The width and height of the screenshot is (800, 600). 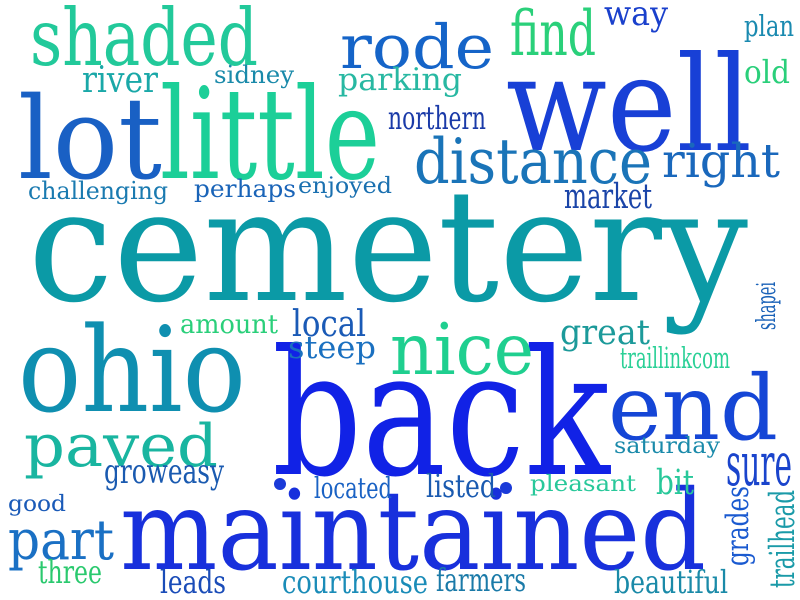 What do you see at coordinates (437, 119) in the screenshot?
I see `word-northern: northern` at bounding box center [437, 119].